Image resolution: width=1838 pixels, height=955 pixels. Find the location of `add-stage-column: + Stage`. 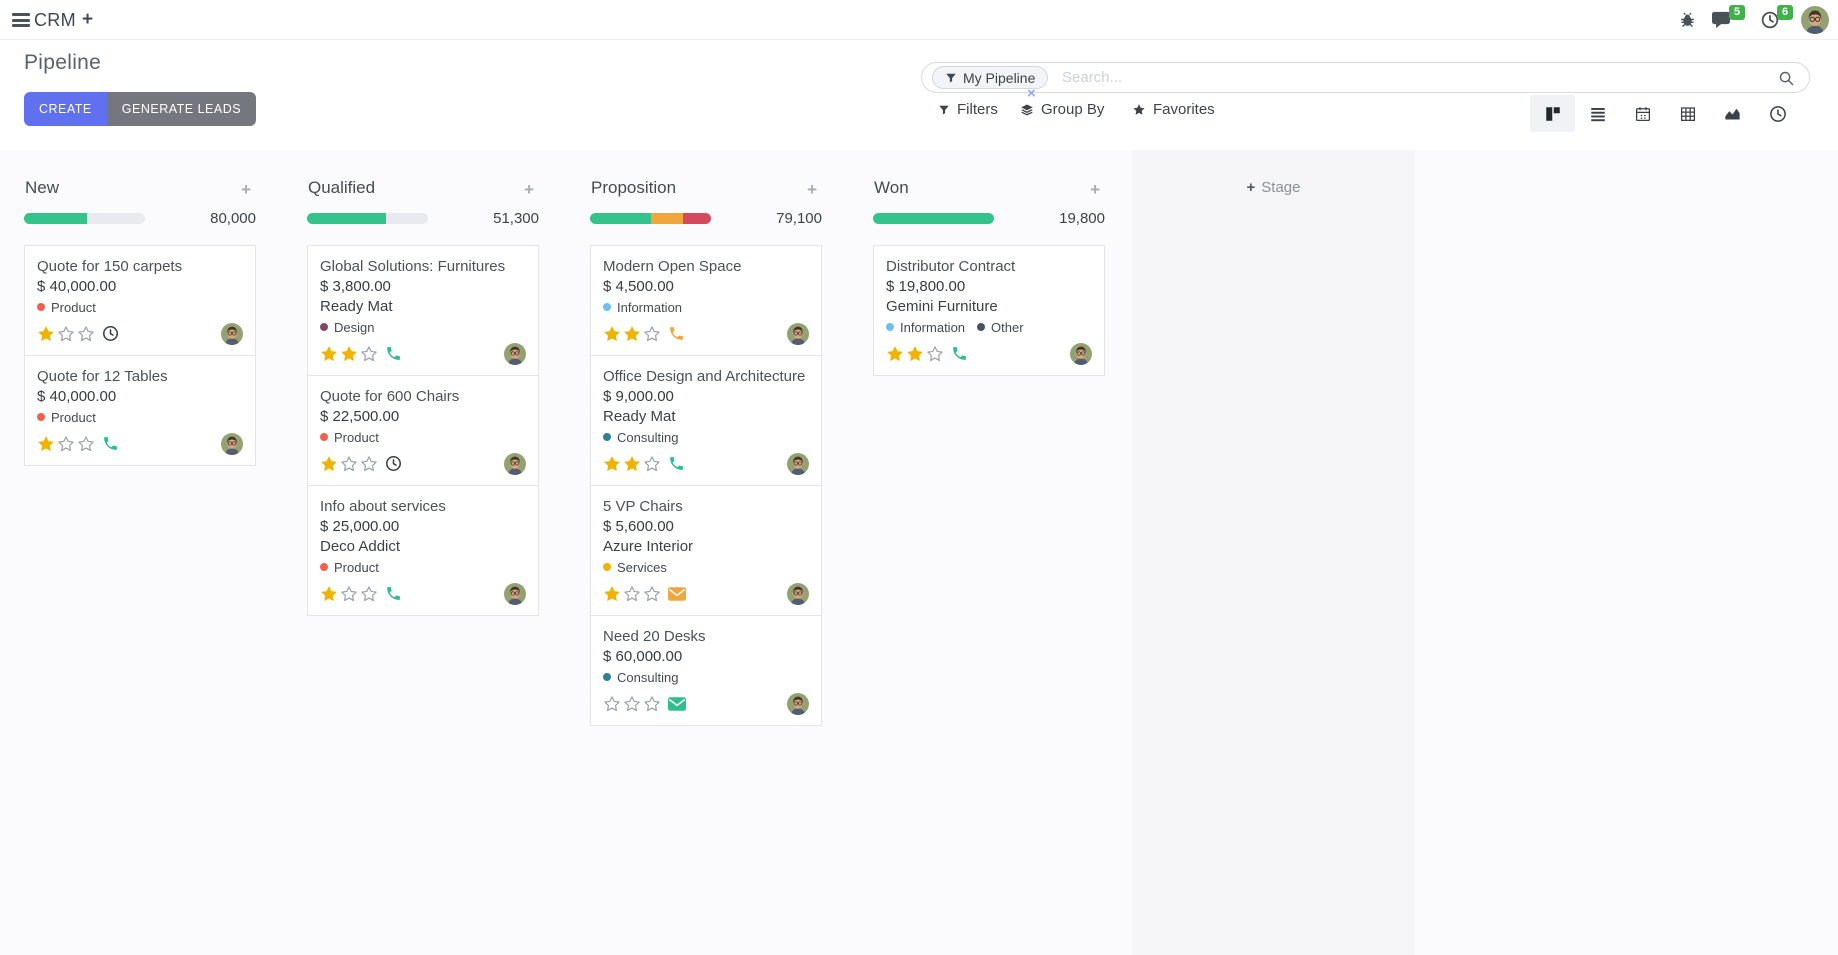

add-stage-column: + Stage is located at coordinates (1273, 552).